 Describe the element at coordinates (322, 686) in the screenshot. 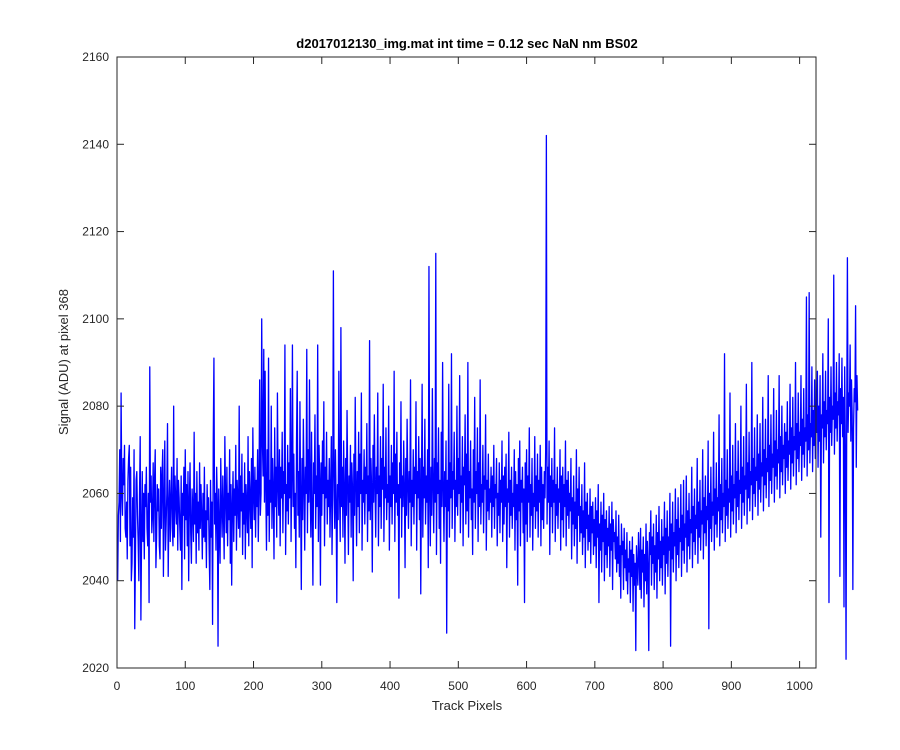

I see `x-tick-label: 300` at that location.